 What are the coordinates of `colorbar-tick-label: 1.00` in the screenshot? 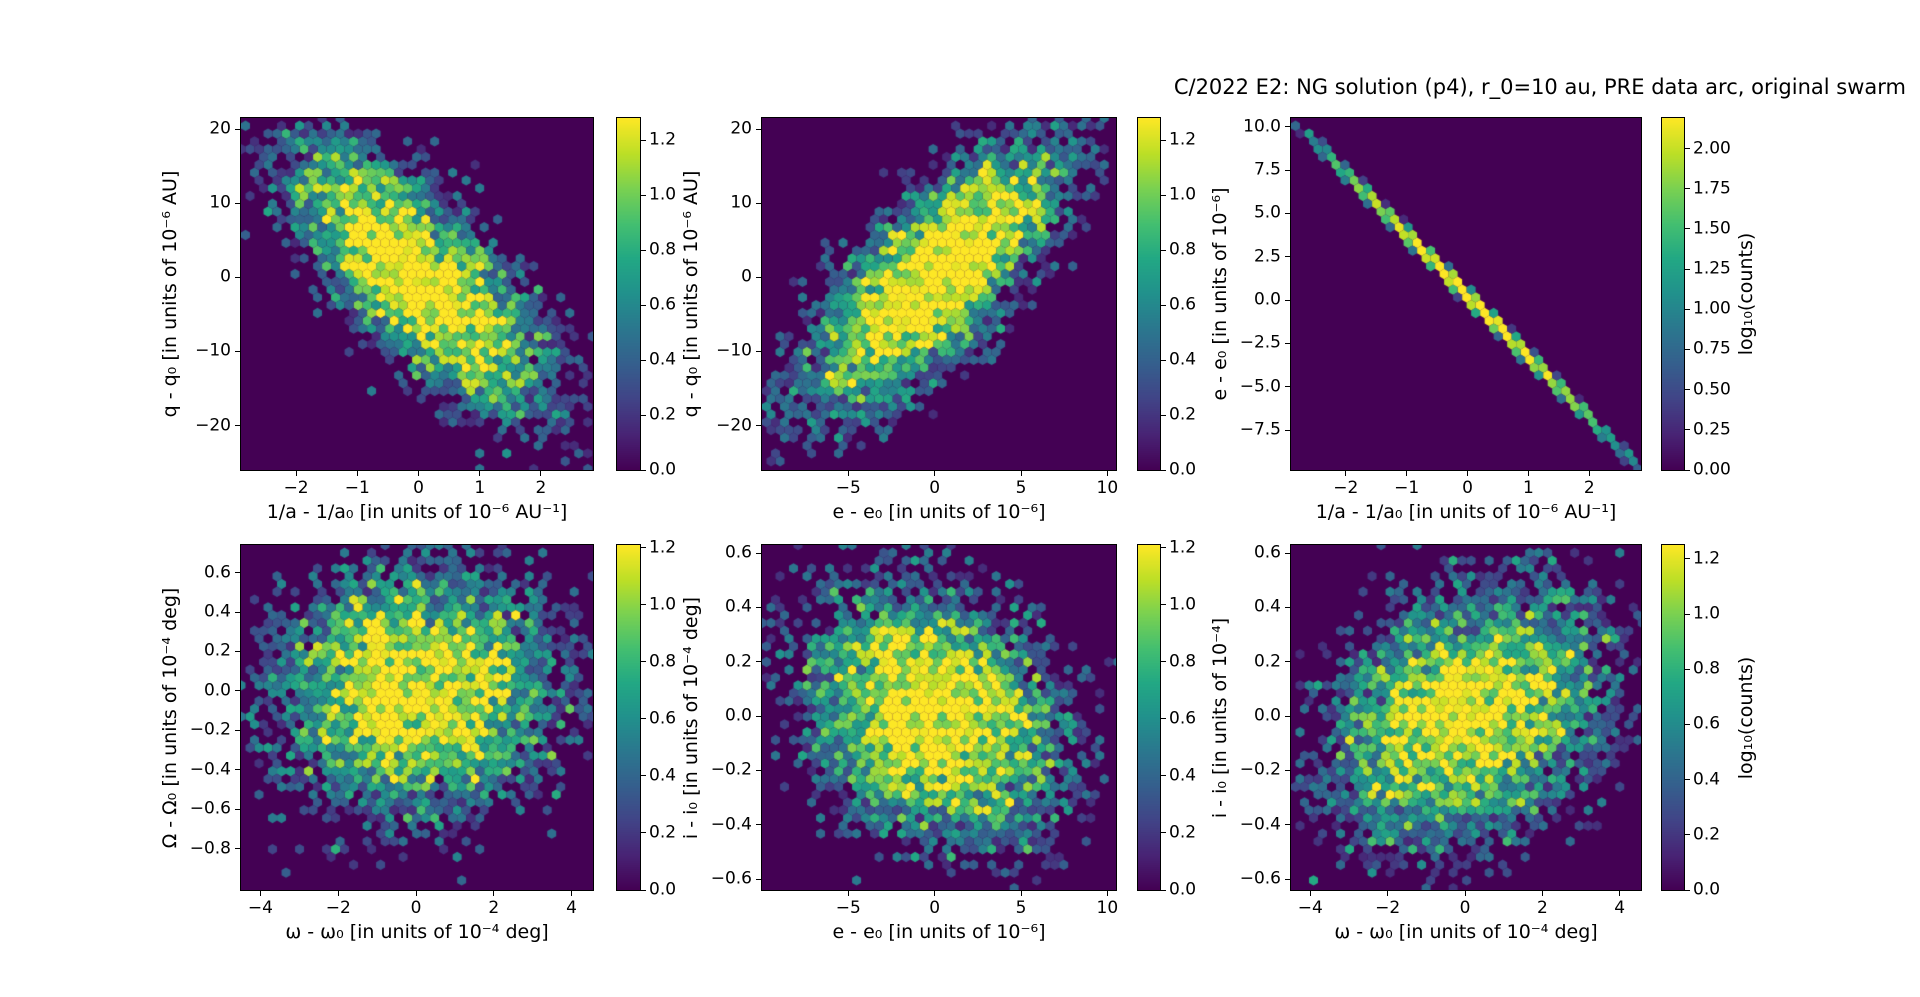 It's located at (1712, 308).